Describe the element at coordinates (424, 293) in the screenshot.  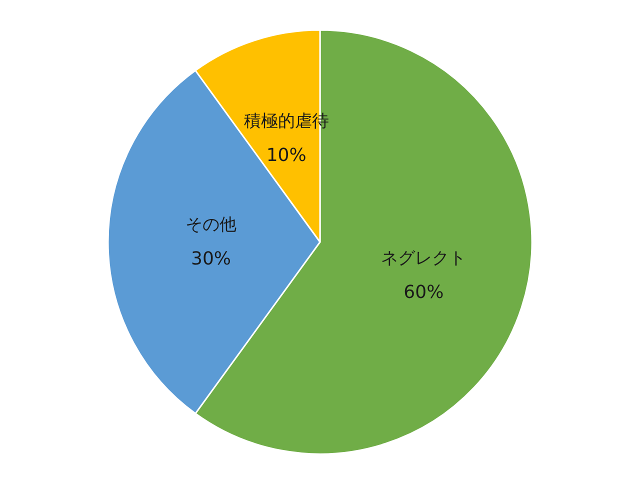
I see `data-label: 60%` at that location.